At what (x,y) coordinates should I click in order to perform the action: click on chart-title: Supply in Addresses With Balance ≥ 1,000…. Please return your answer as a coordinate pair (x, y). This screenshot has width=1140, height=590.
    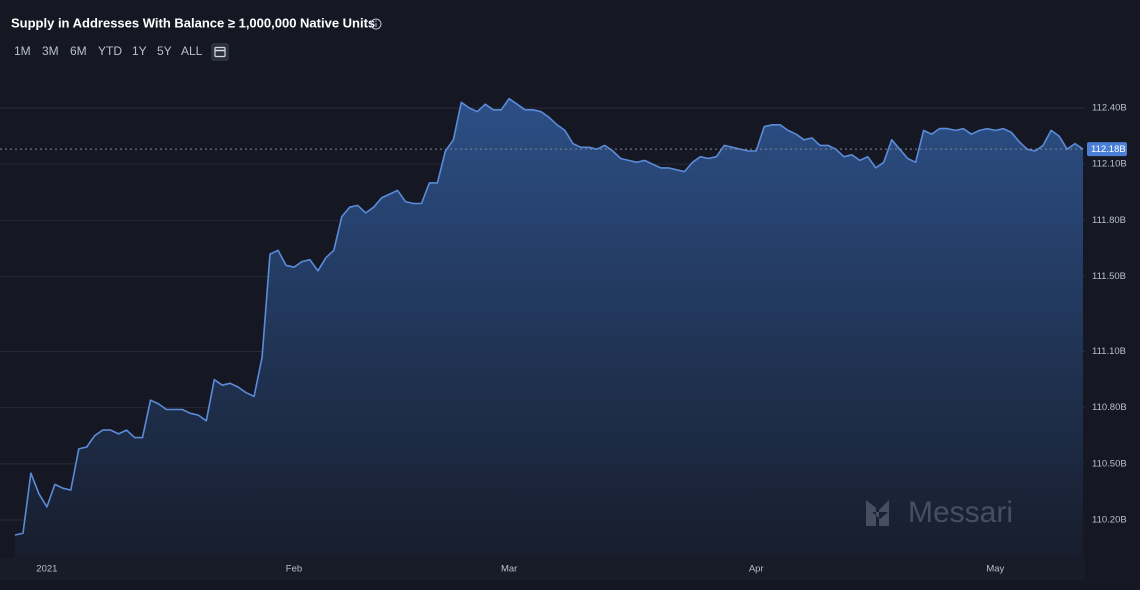
    Looking at the image, I should click on (193, 22).